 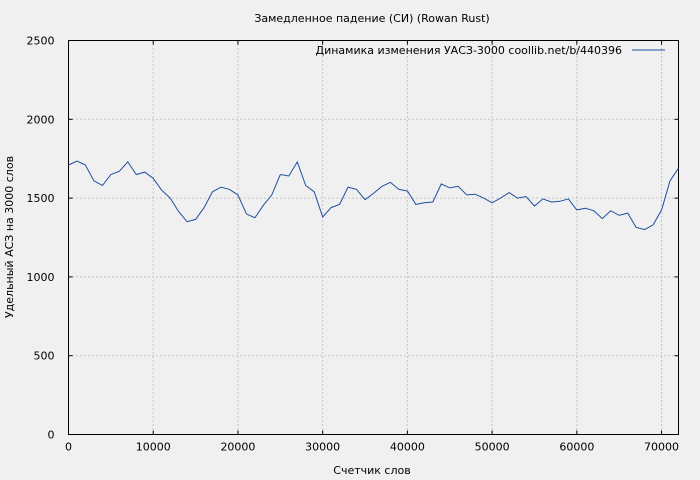 What do you see at coordinates (9, 237) in the screenshot?
I see `y-axis-label: Удельный АСЗ на 3000 слов` at bounding box center [9, 237].